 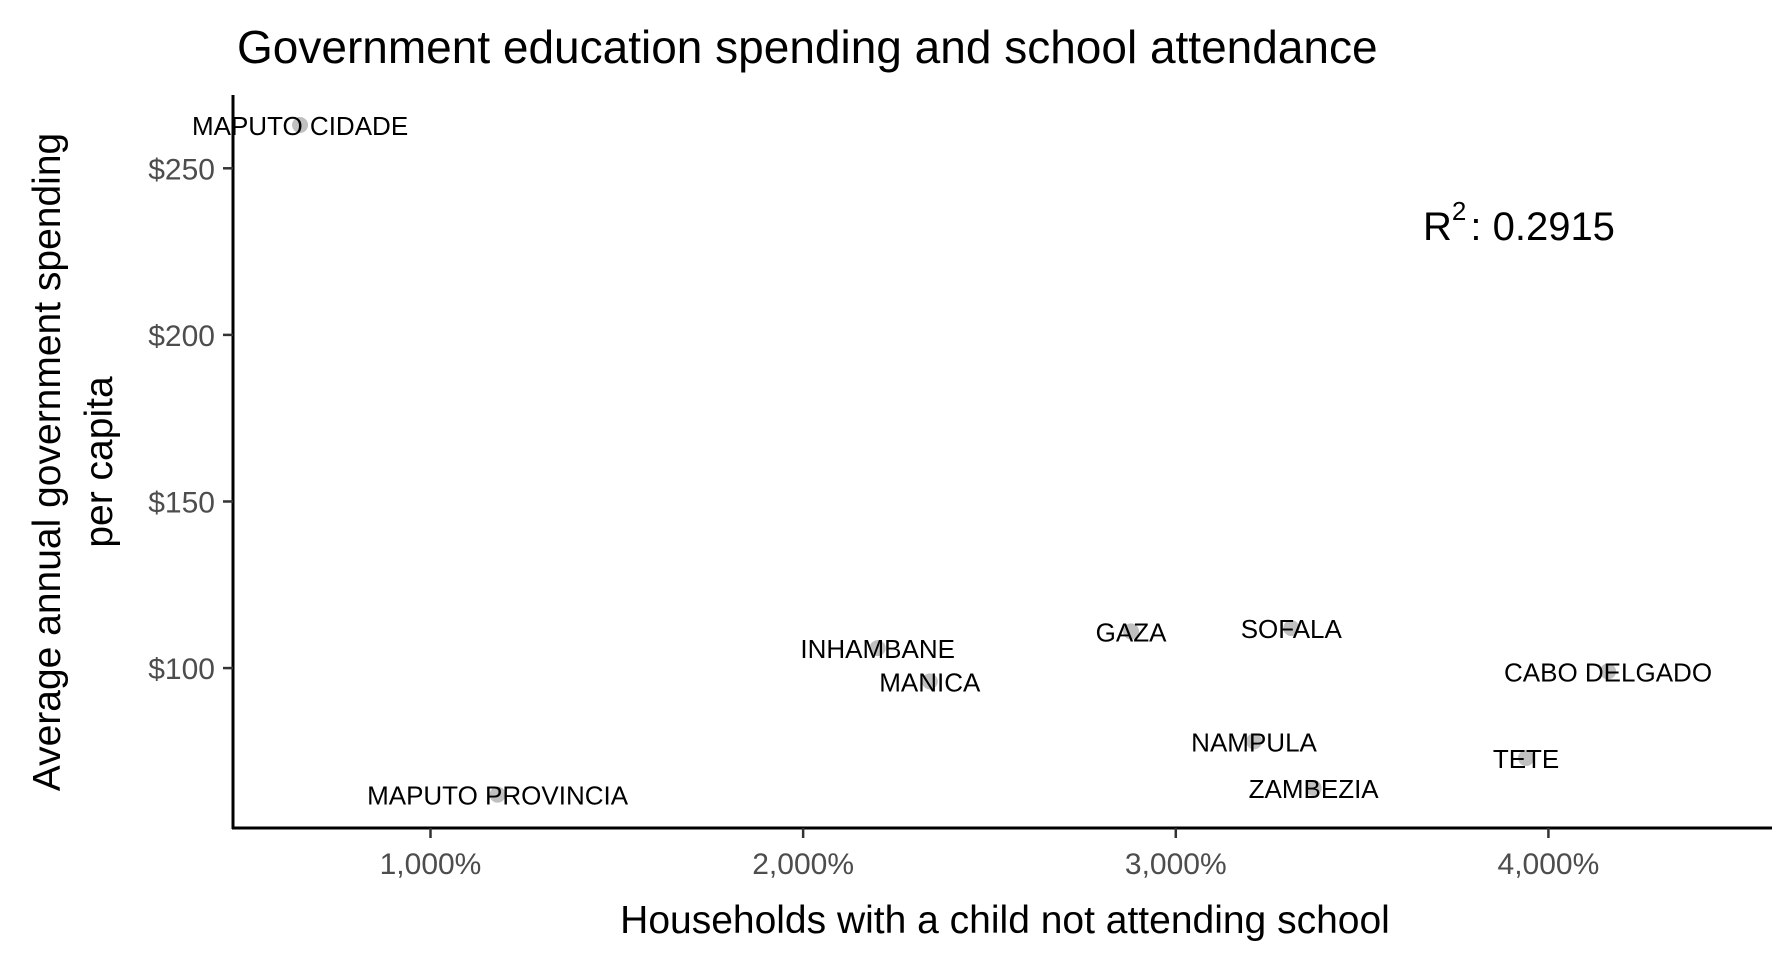 What do you see at coordinates (1176, 864) in the screenshot?
I see `x-tick-label: 3,000%` at bounding box center [1176, 864].